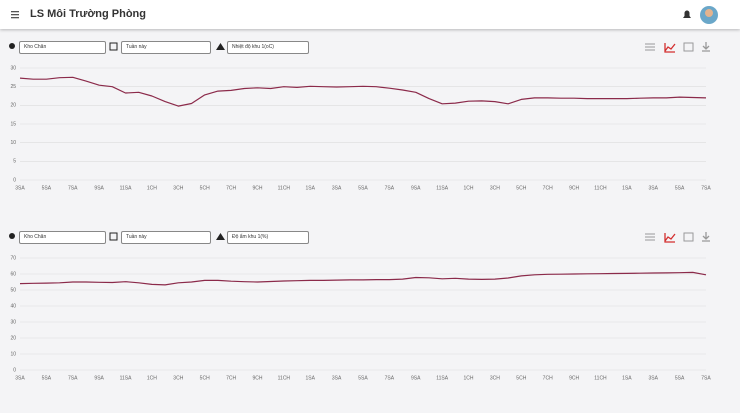 Image resolution: width=740 pixels, height=413 pixels. I want to click on y-tick-label: 40, so click(13, 306).